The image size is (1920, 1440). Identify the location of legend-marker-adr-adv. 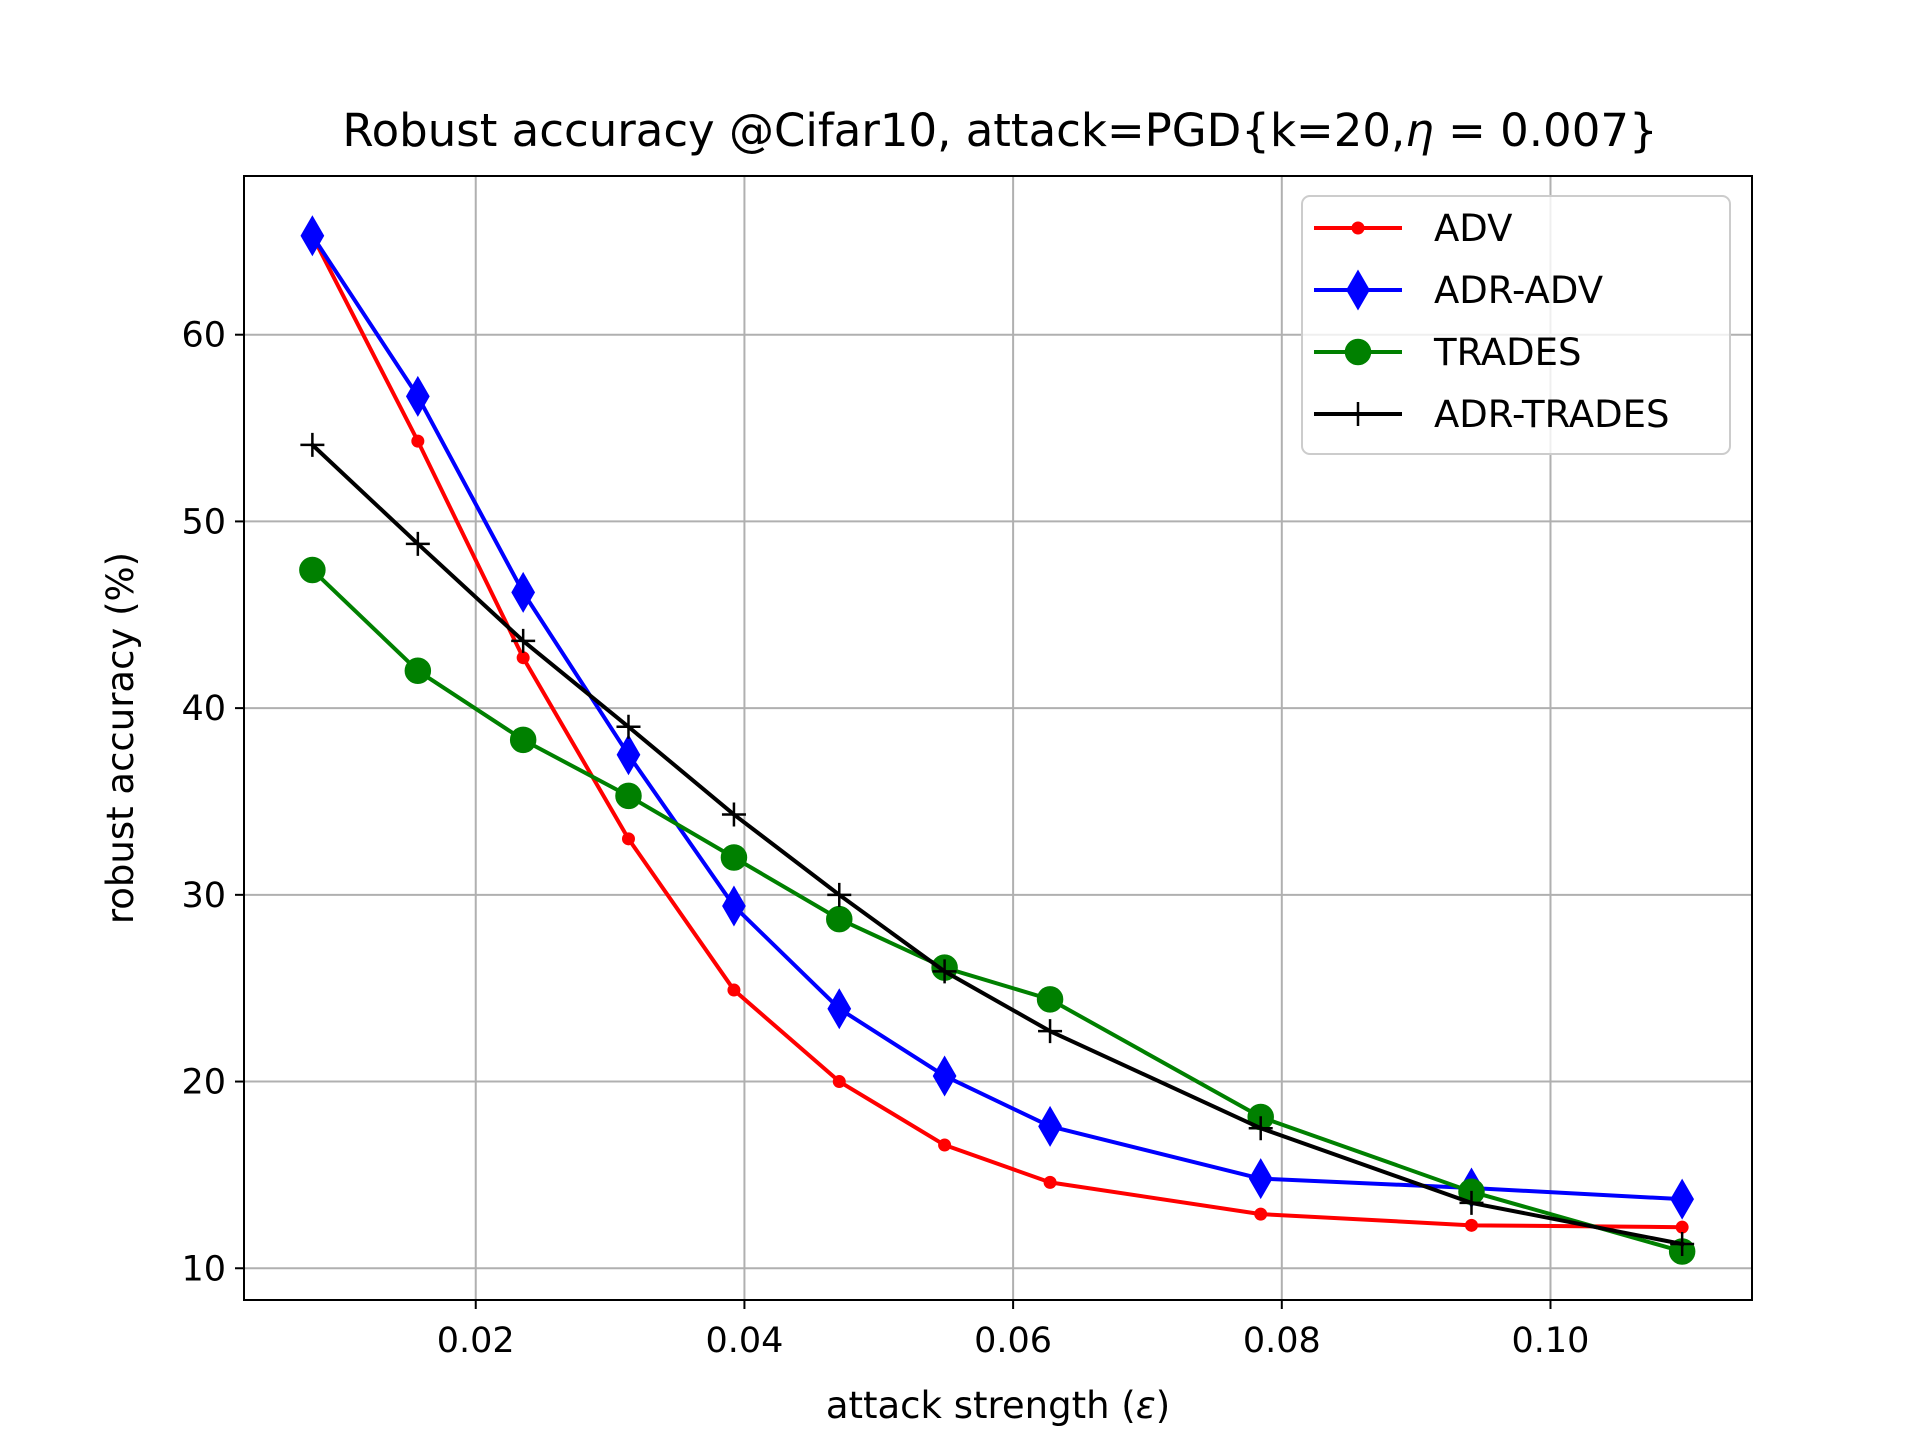
(1358, 290).